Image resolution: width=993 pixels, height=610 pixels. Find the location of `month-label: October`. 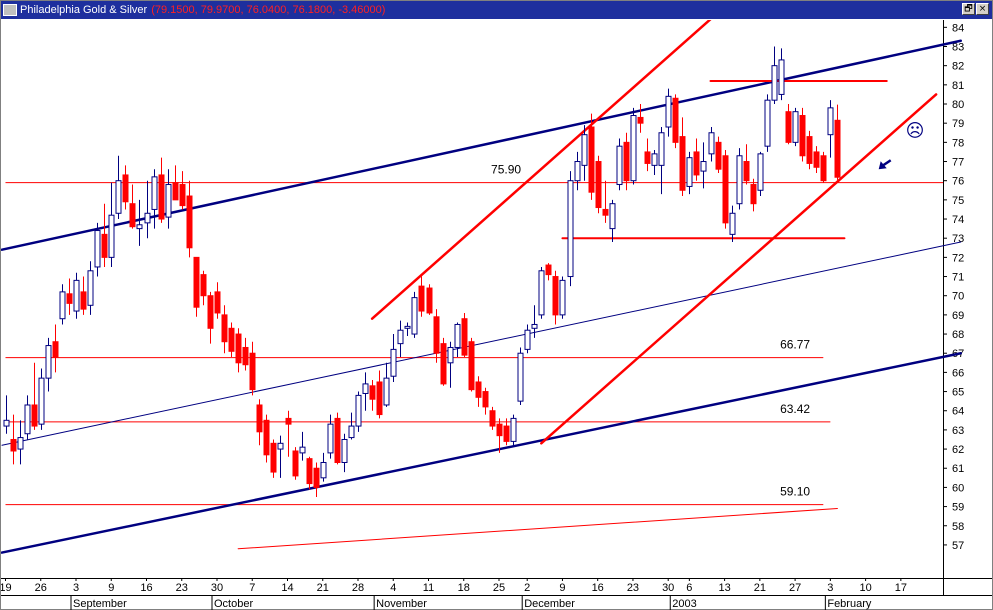

month-label: October is located at coordinates (233, 604).